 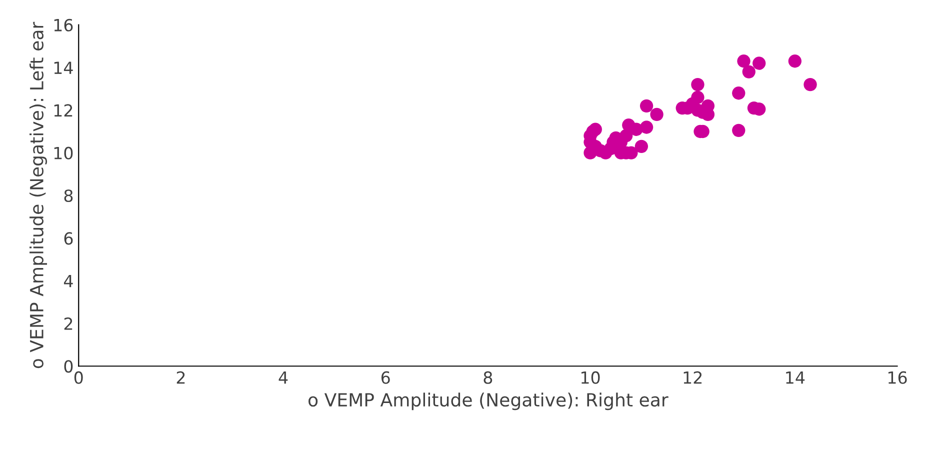 I want to click on y-tick-label: 2, so click(x=68, y=323).